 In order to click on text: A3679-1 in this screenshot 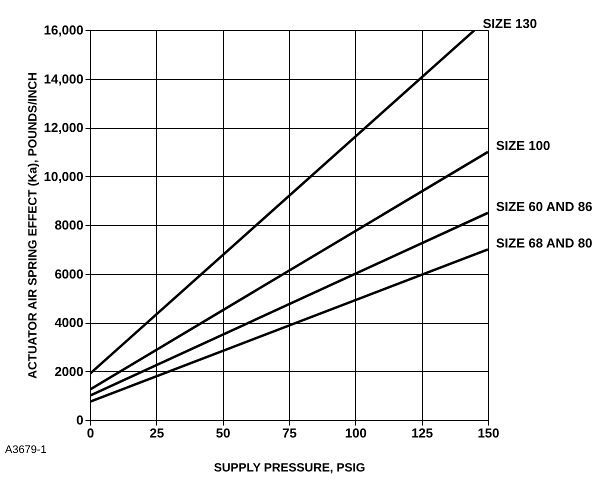, I will do `click(26, 450)`.